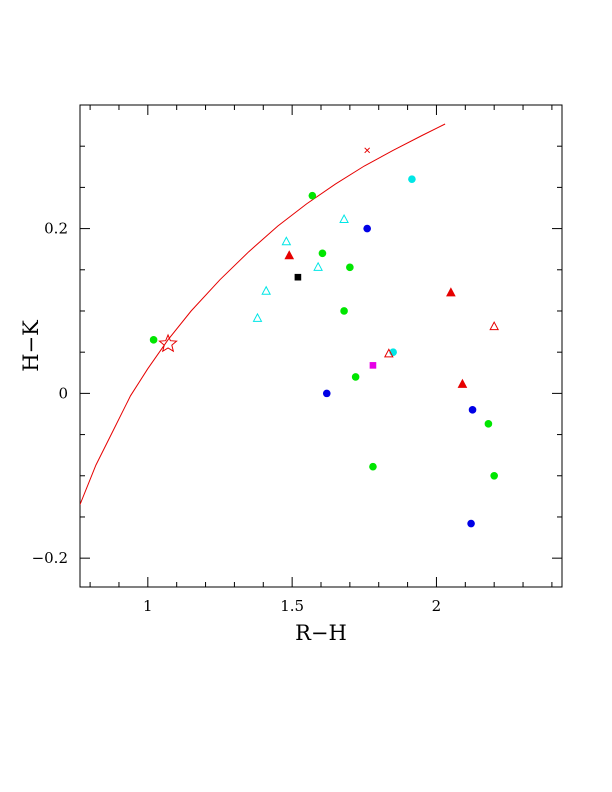  Describe the element at coordinates (373, 365) in the screenshot. I see `magenta-filled-square-point` at that location.